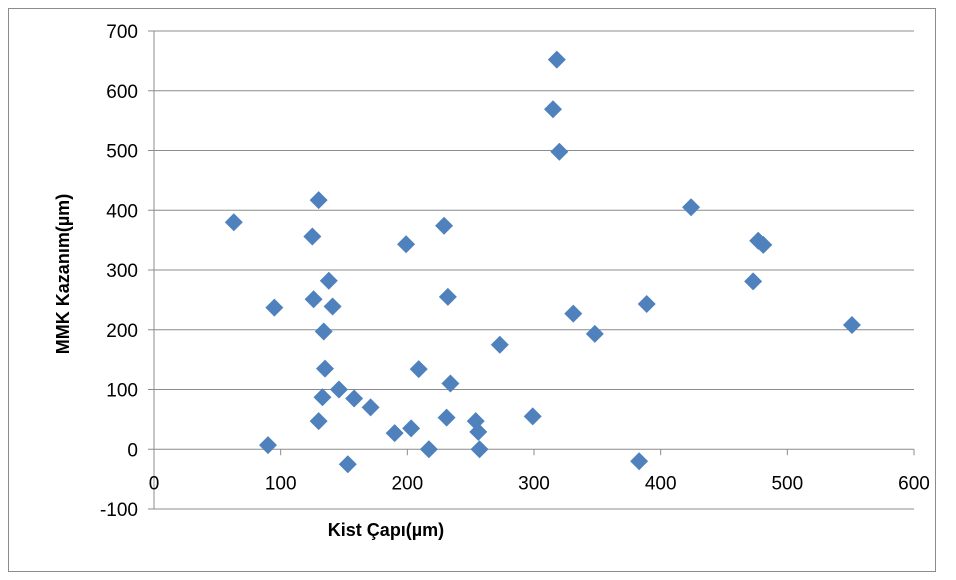 The width and height of the screenshot is (956, 580). I want to click on y-tick-label: -100, so click(119, 510).